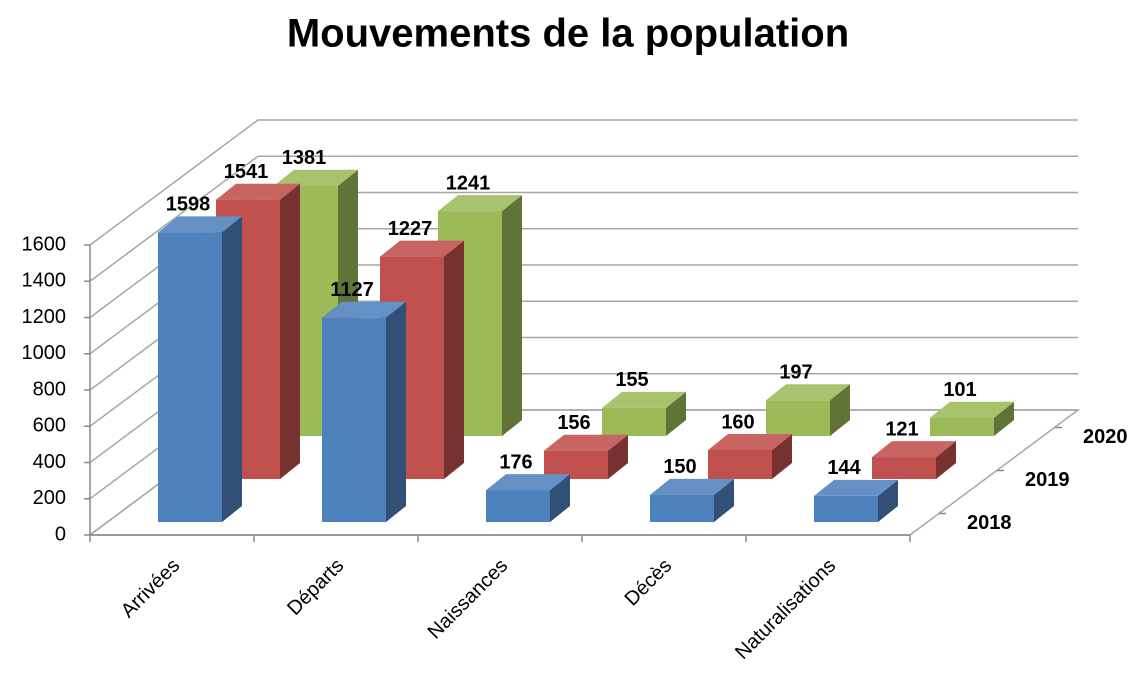 This screenshot has width=1137, height=682. Describe the element at coordinates (49, 498) in the screenshot. I see `y-tick-label: 200` at that location.